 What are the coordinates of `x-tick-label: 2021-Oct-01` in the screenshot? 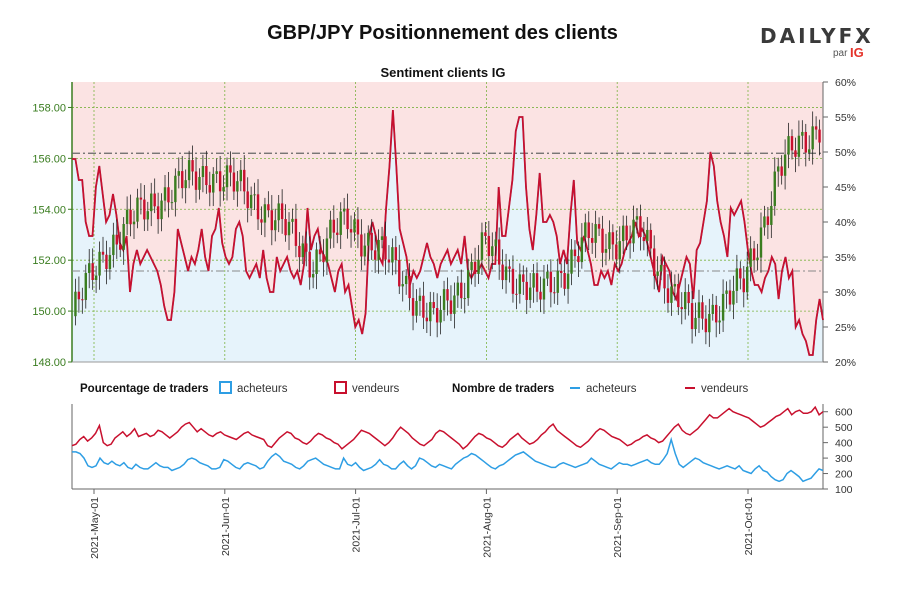 It's located at (749, 526).